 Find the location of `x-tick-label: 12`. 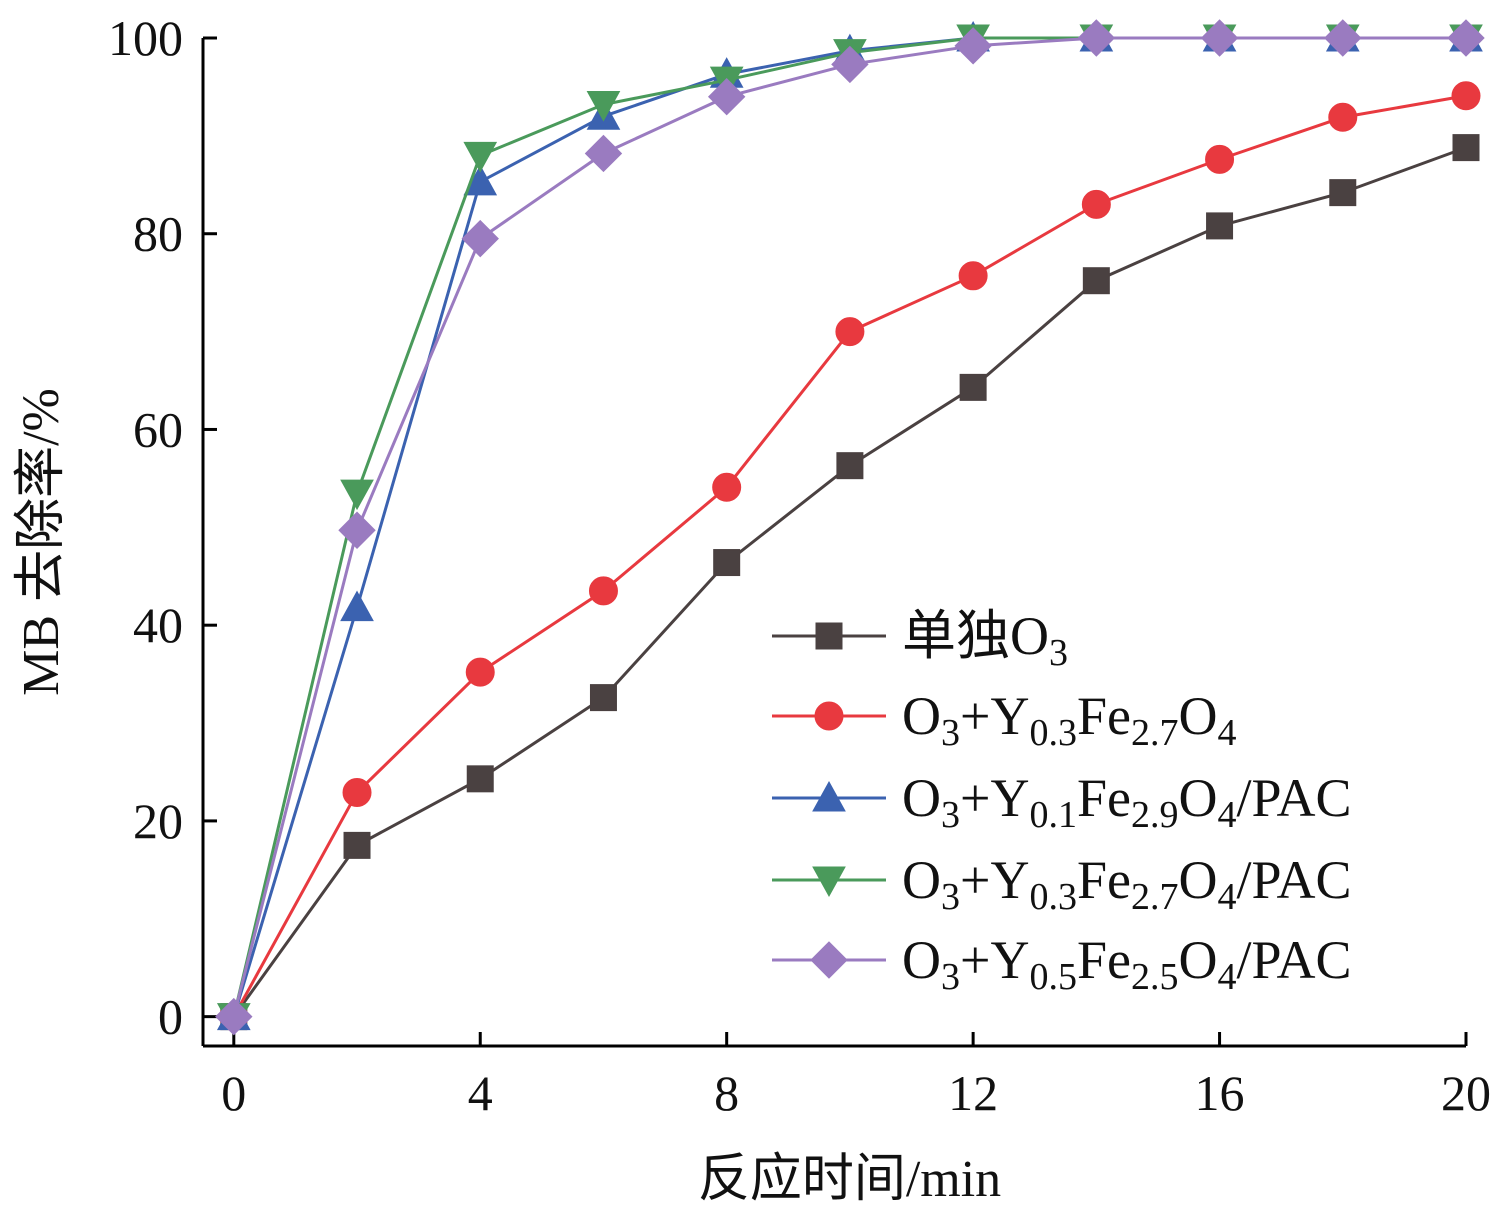

x-tick-label: 12 is located at coordinates (973, 1093).